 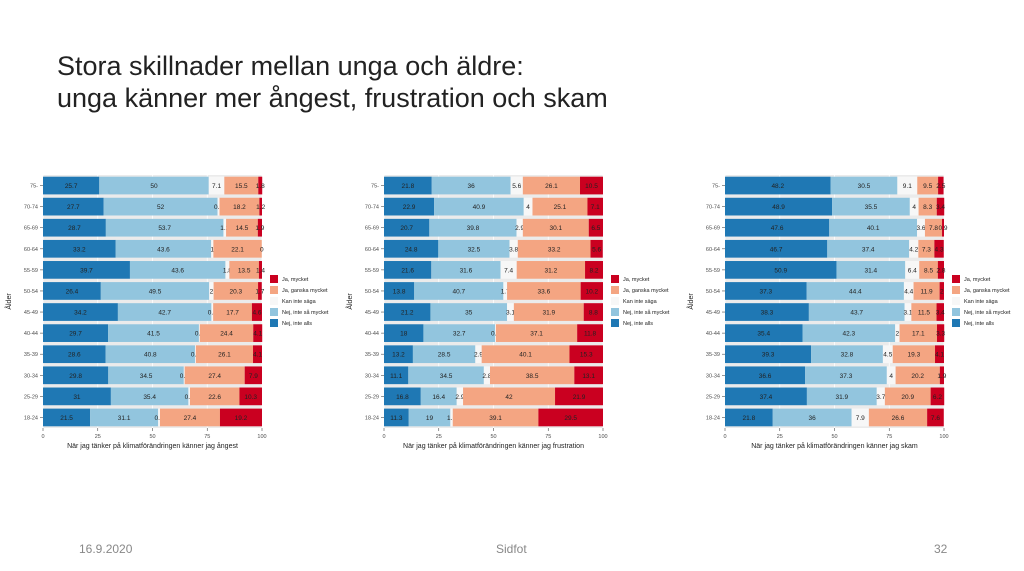 I want to click on data-label-ja-ganska-mycket-25-29: 20.9, so click(x=907, y=397).